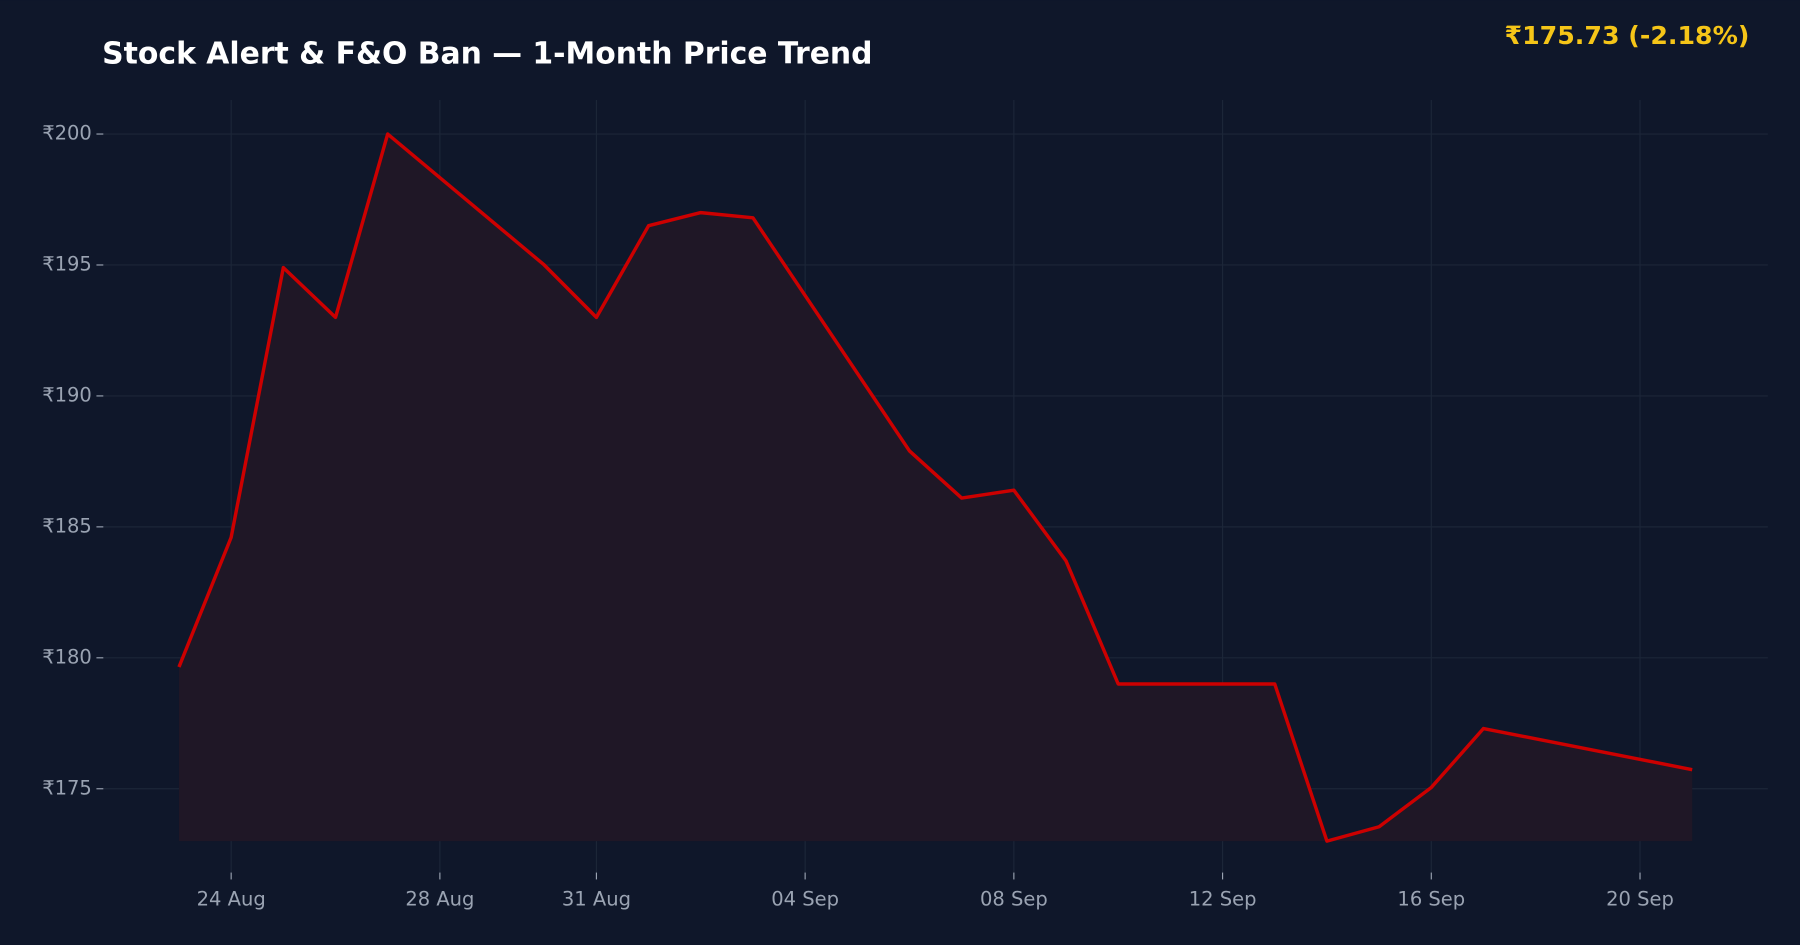 The image size is (1800, 945). What do you see at coordinates (67, 525) in the screenshot?
I see `y-tick-label: ₹185` at bounding box center [67, 525].